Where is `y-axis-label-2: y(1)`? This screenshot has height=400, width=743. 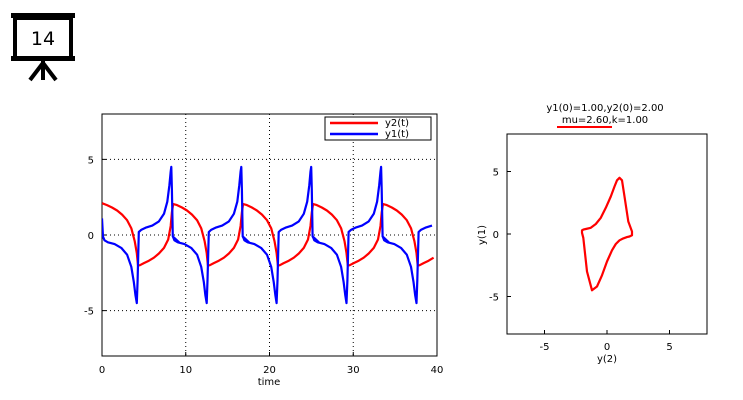
y-axis-label-2: y(1) is located at coordinates (482, 235).